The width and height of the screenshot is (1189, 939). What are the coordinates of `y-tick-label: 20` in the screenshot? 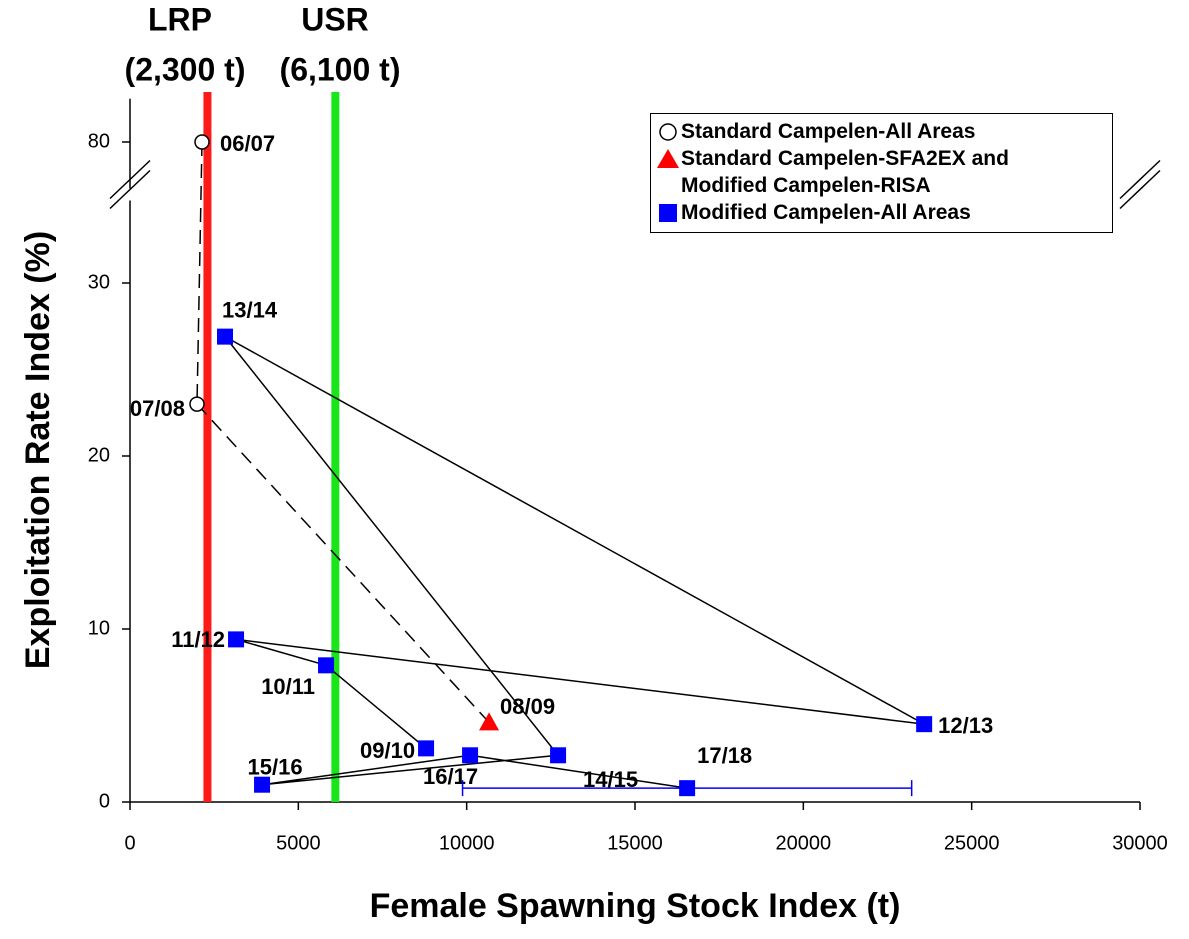 It's located at (99, 455).